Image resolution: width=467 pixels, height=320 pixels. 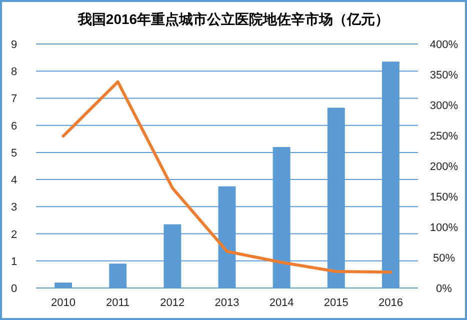 What do you see at coordinates (444, 76) in the screenshot?
I see `y2-tick-label: 350%` at bounding box center [444, 76].